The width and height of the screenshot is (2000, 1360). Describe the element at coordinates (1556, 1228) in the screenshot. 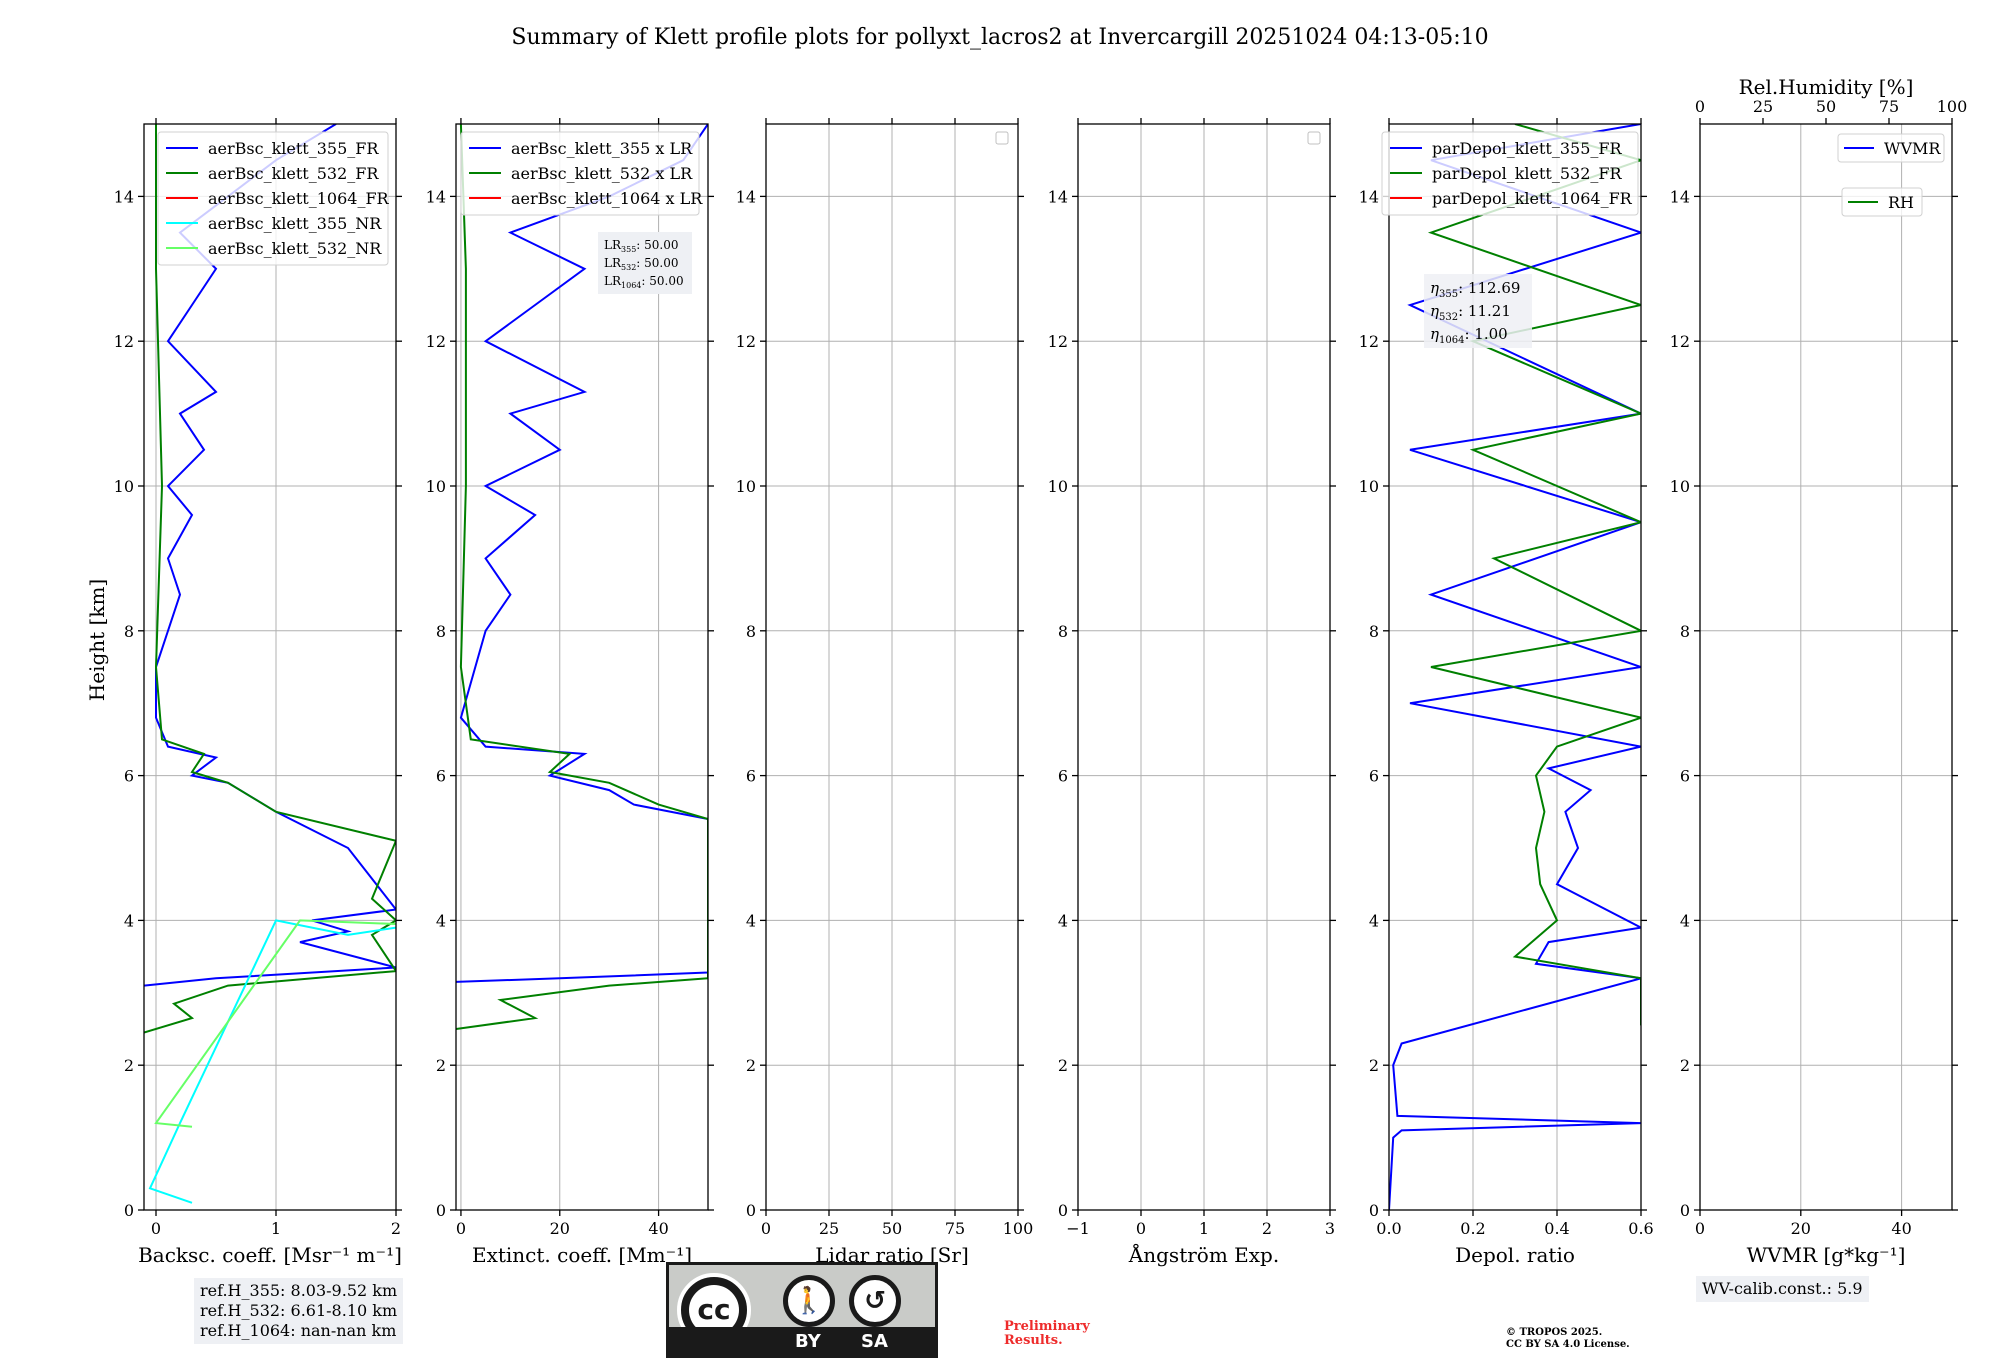

I see `x-tick-label: 0.4` at that location.